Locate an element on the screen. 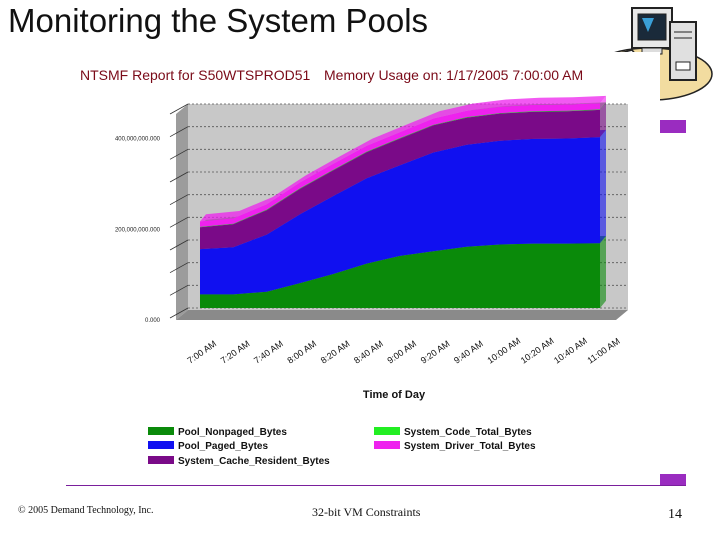  legend-swatch-driver is located at coordinates (387, 445).